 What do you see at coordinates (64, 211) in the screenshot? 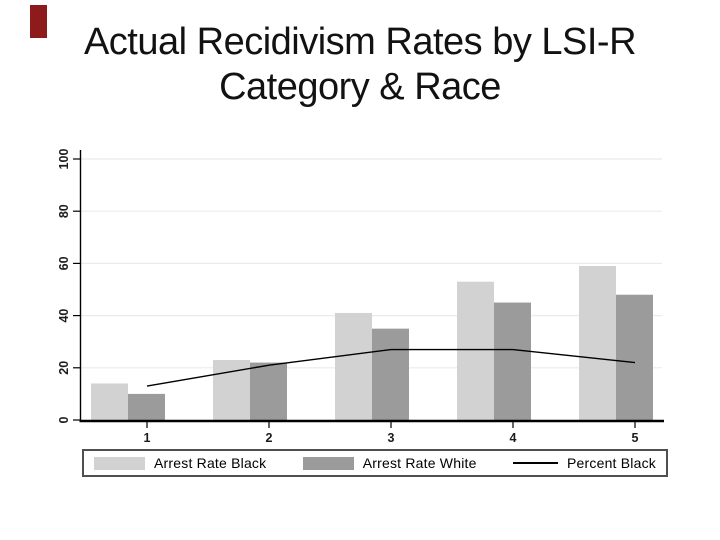
I see `y-tick-label: 80` at bounding box center [64, 211].